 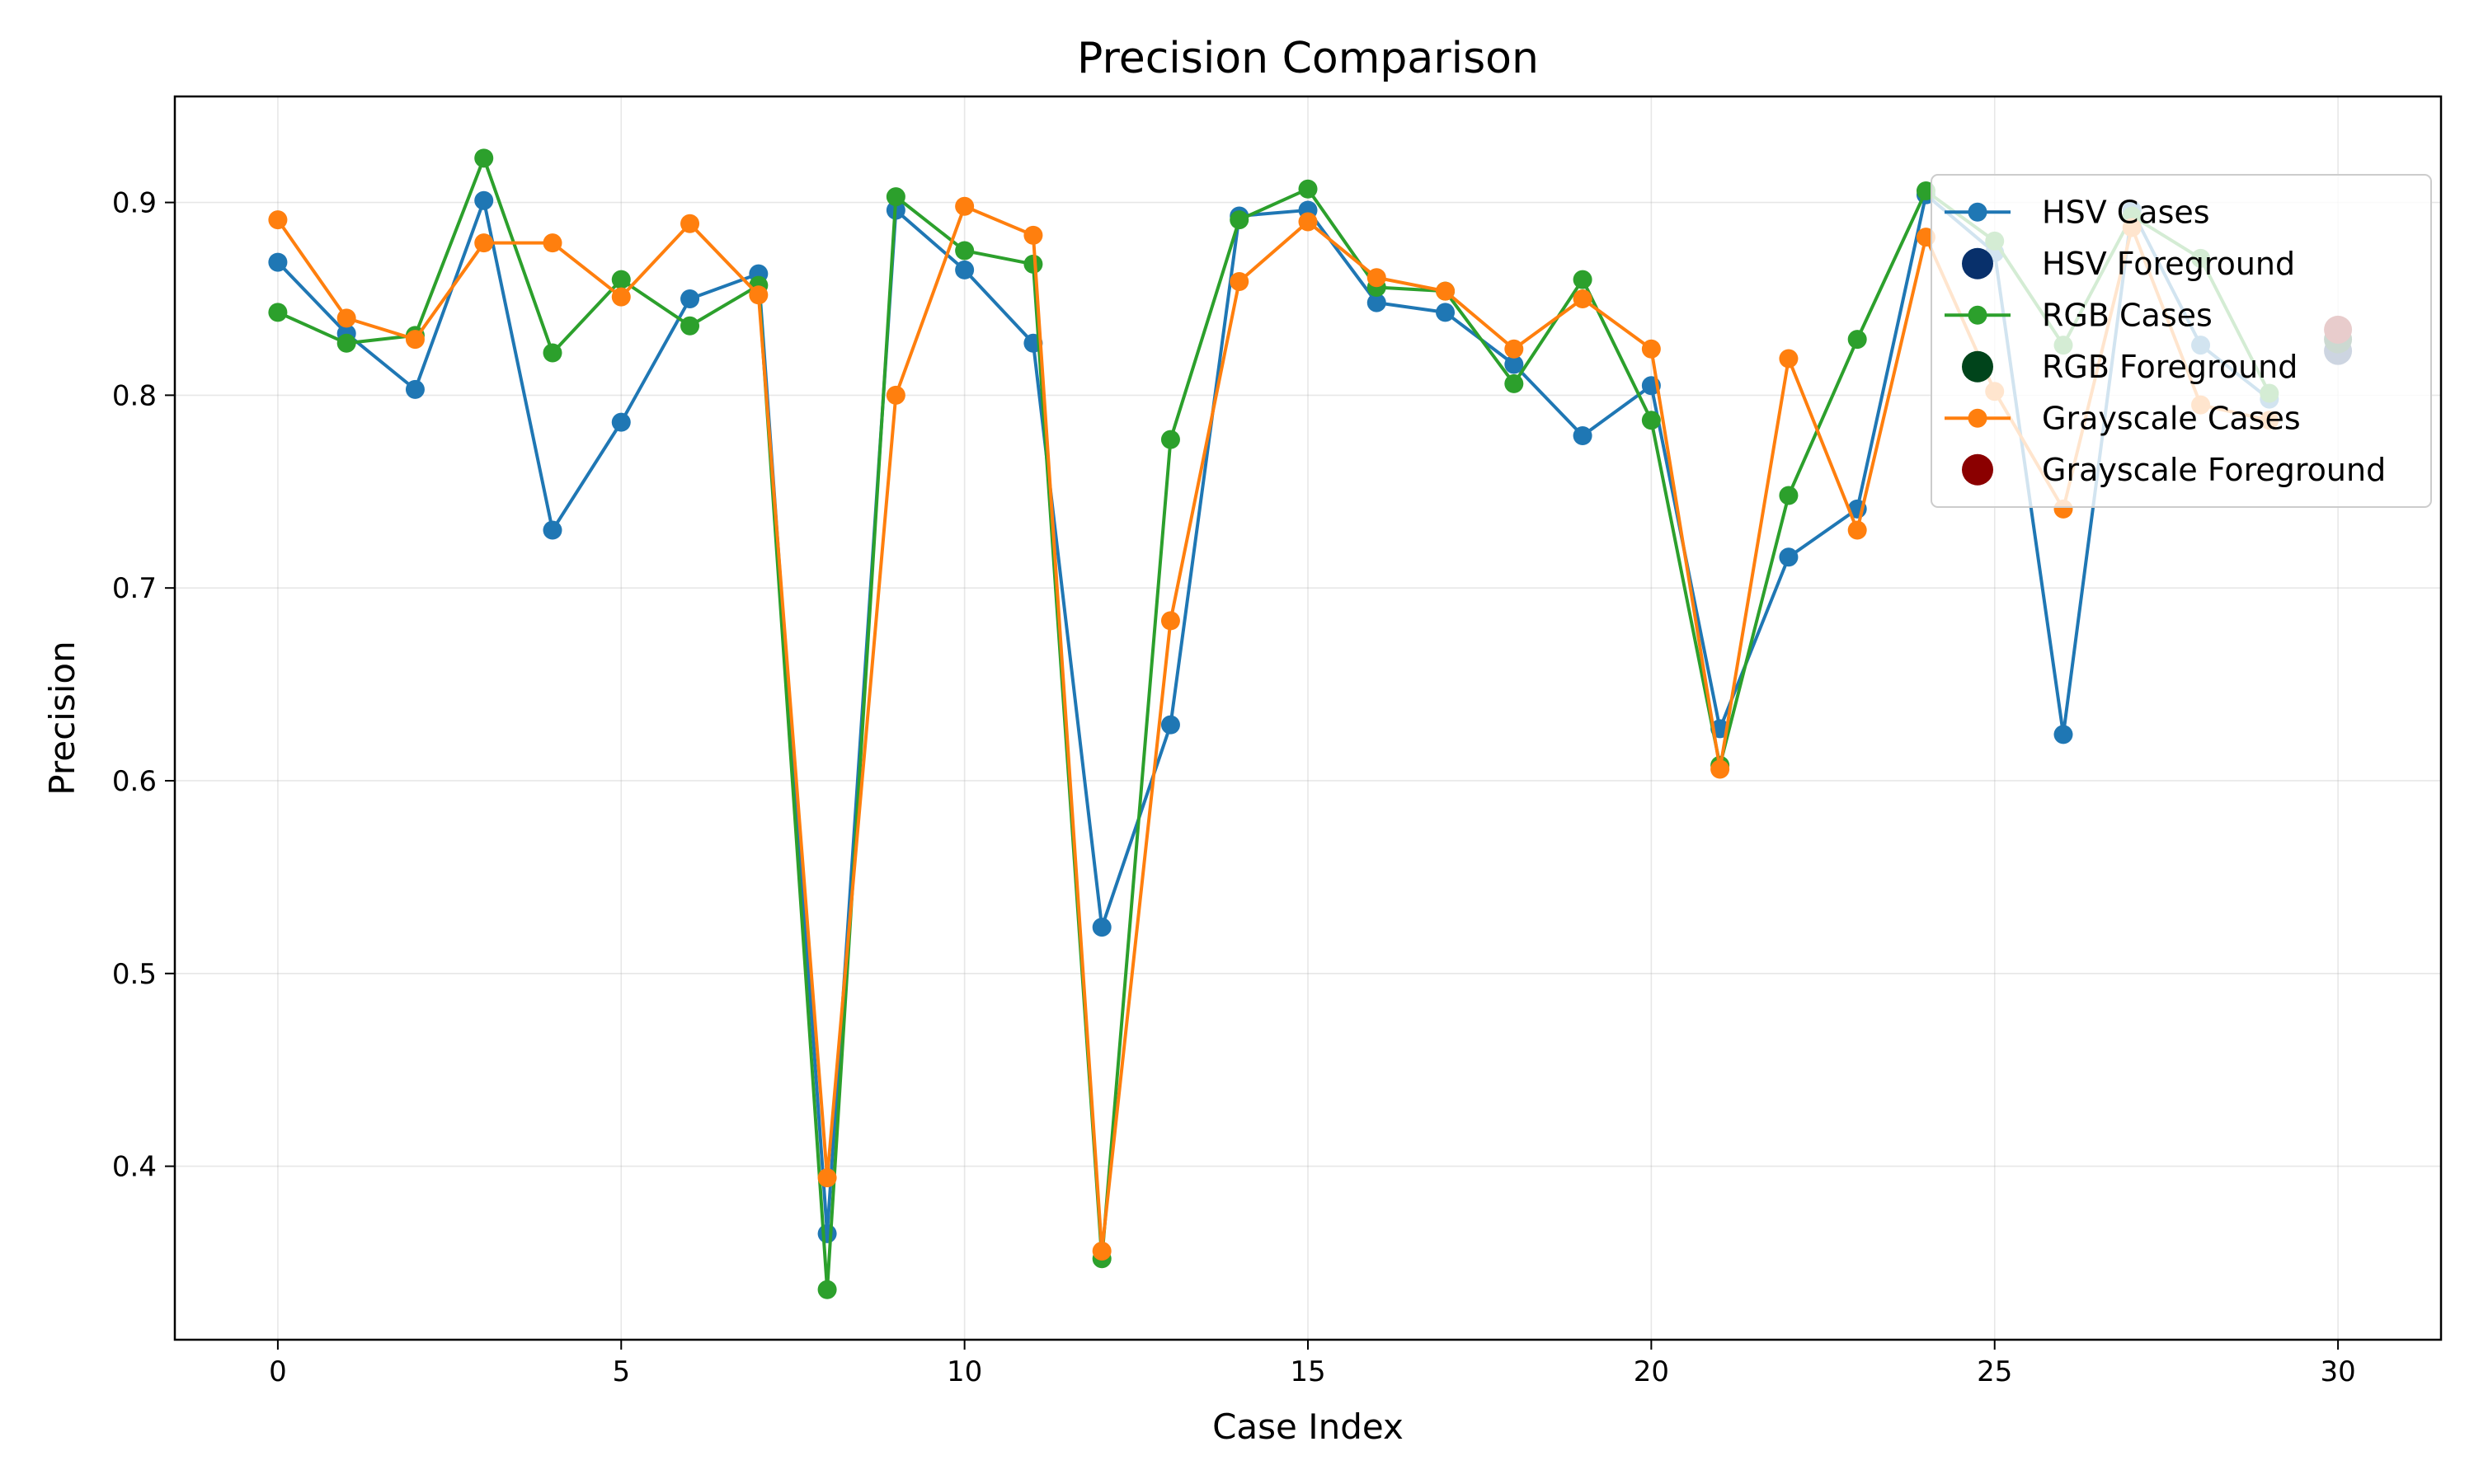 What do you see at coordinates (1977, 263) in the screenshot?
I see `legend-marker-hsv-foreground` at bounding box center [1977, 263].